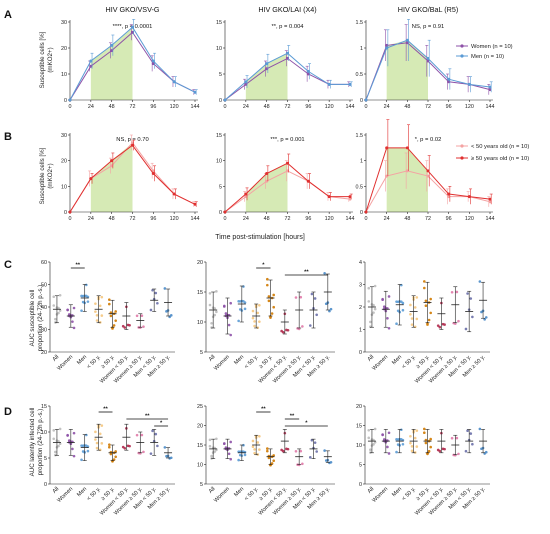 The image size is (550, 534). What do you see at coordinates (360, 263) in the screenshot?
I see `y-tick-label: 4` at bounding box center [360, 263].